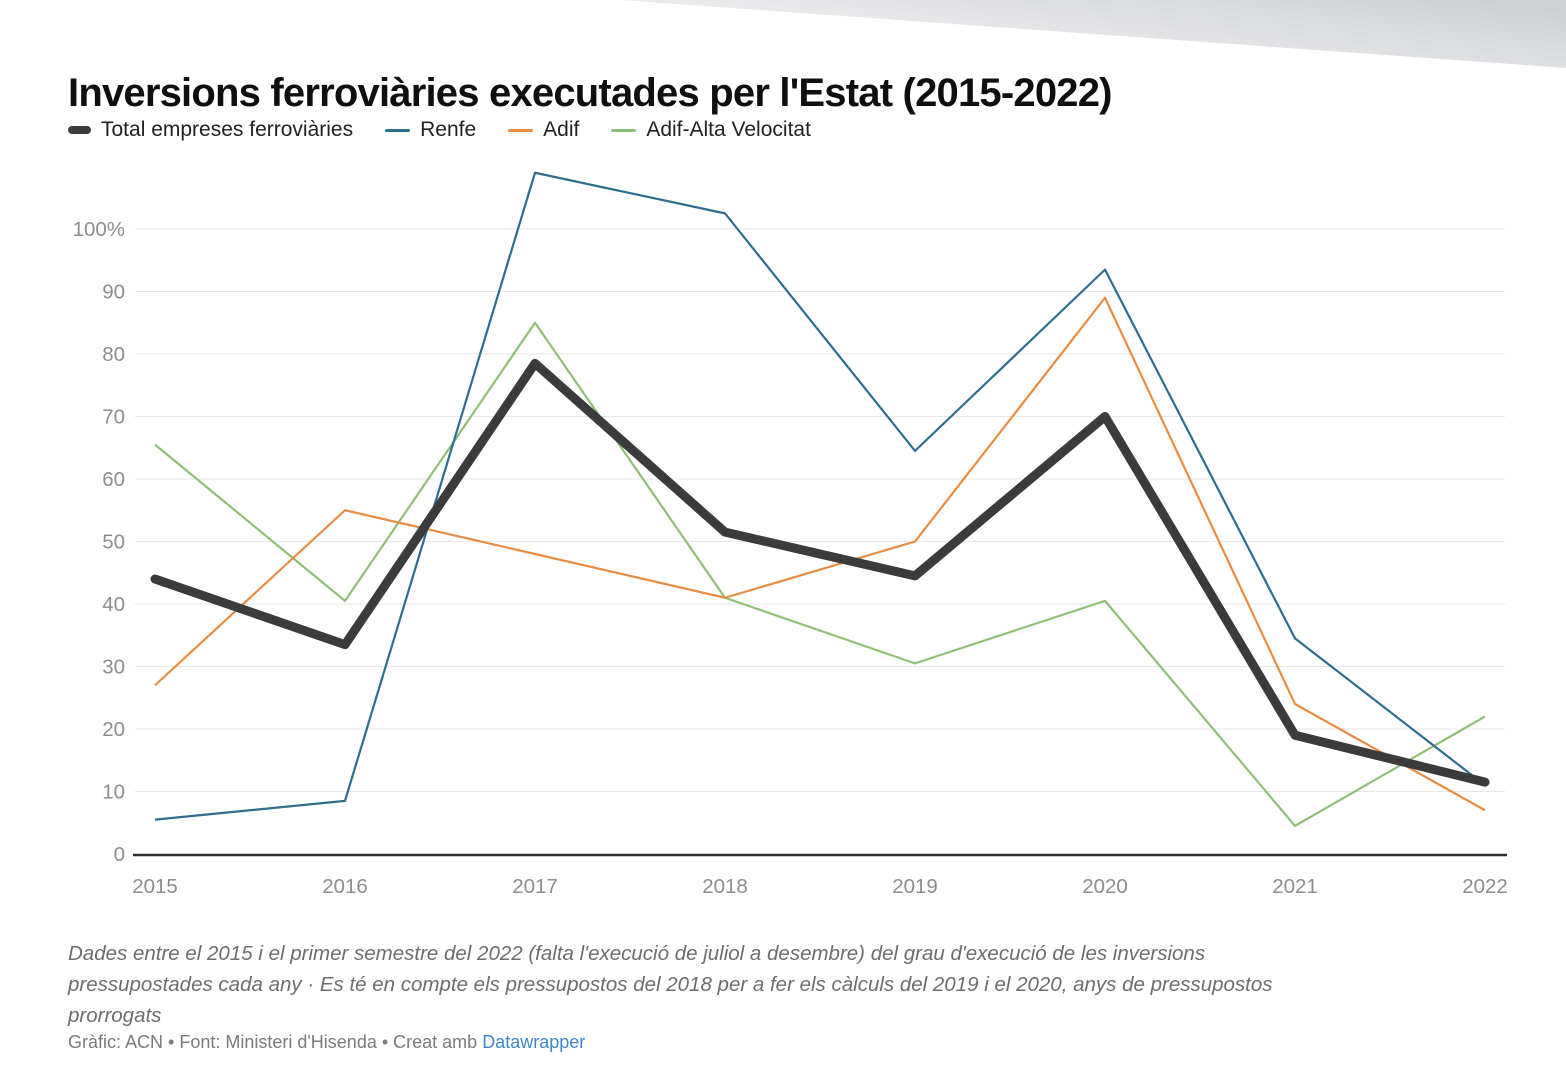  What do you see at coordinates (113, 729) in the screenshot?
I see `y-tick-label: 20` at bounding box center [113, 729].